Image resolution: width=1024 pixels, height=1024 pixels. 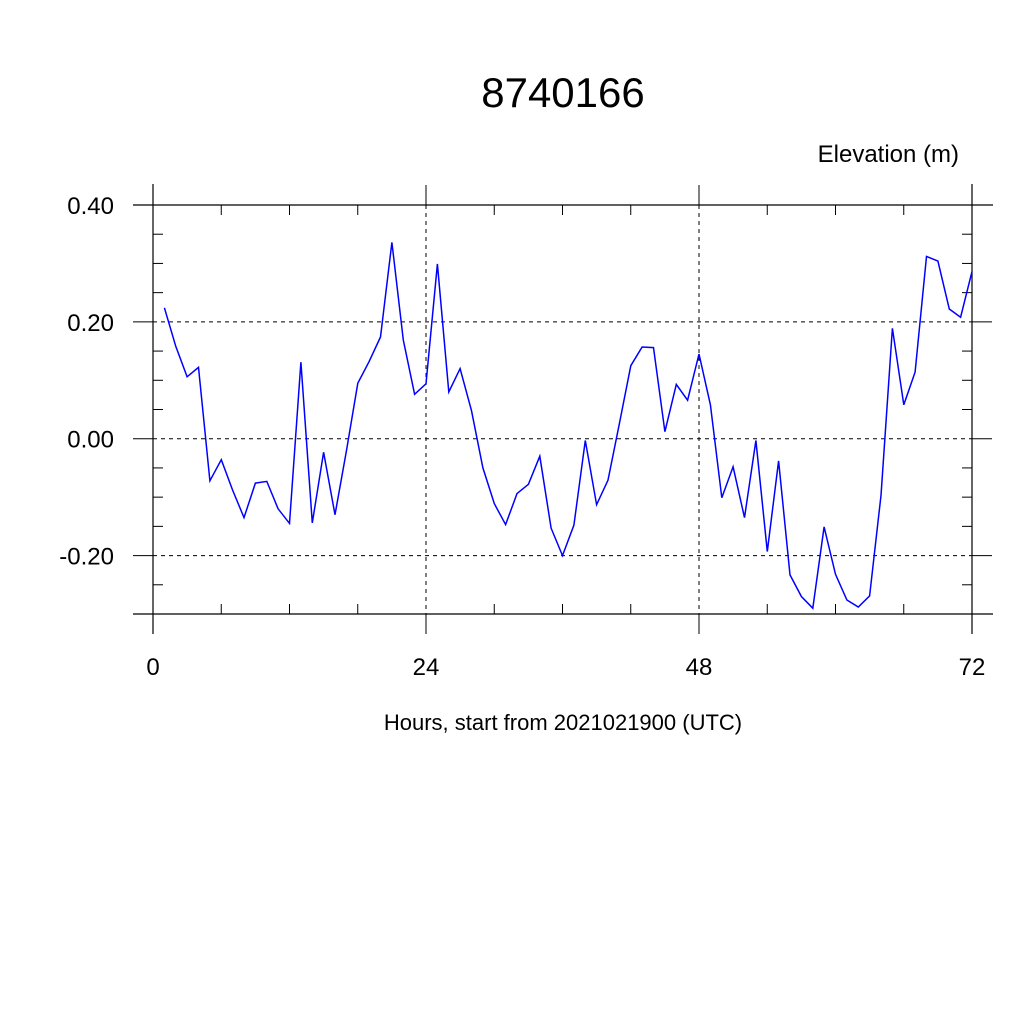 What do you see at coordinates (426, 667) in the screenshot?
I see `x-tick-label: 24` at bounding box center [426, 667].